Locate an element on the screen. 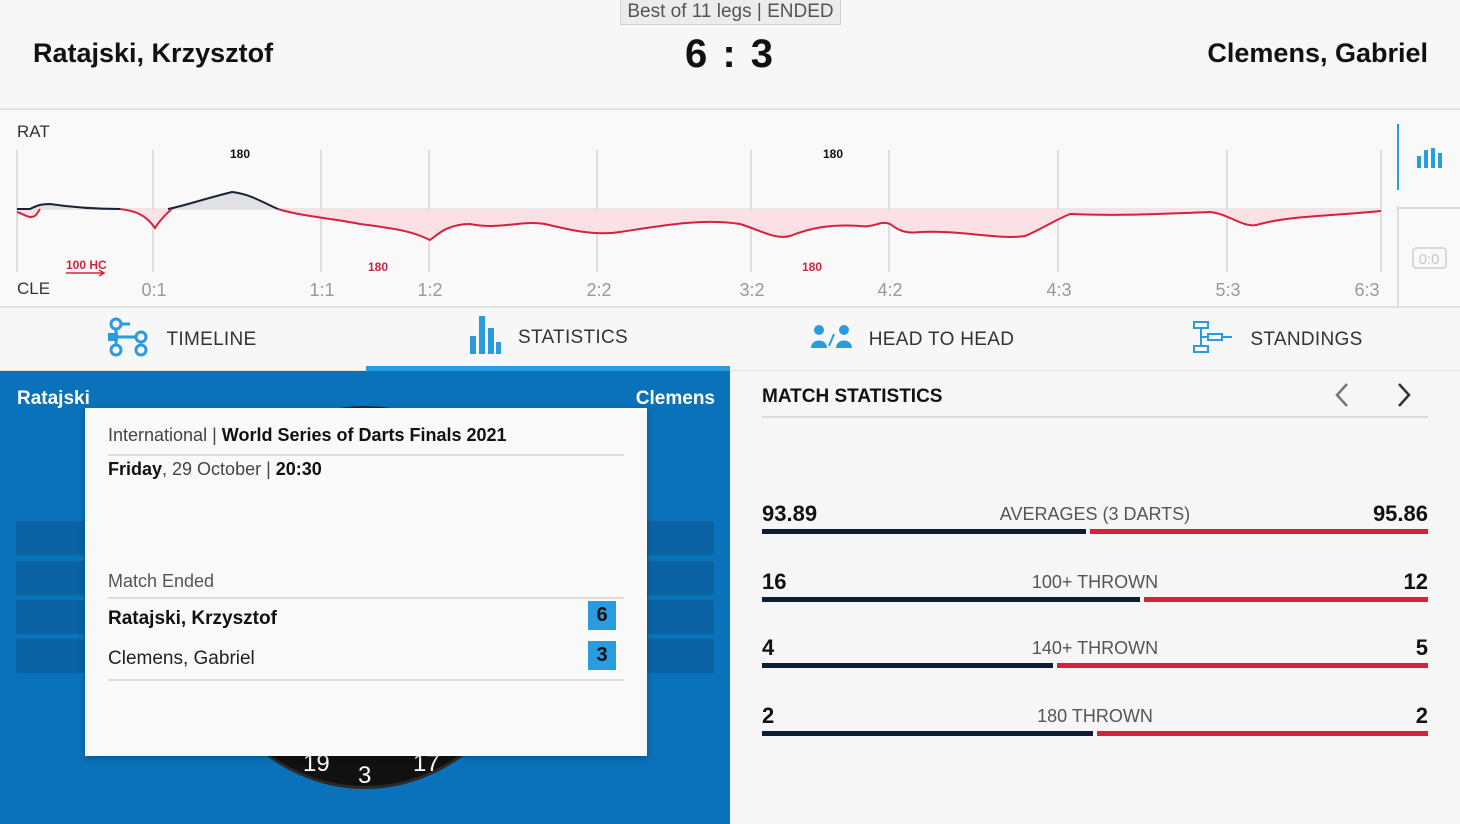 The image size is (1460, 824). leg-score-label: 1:1 is located at coordinates (321, 290).